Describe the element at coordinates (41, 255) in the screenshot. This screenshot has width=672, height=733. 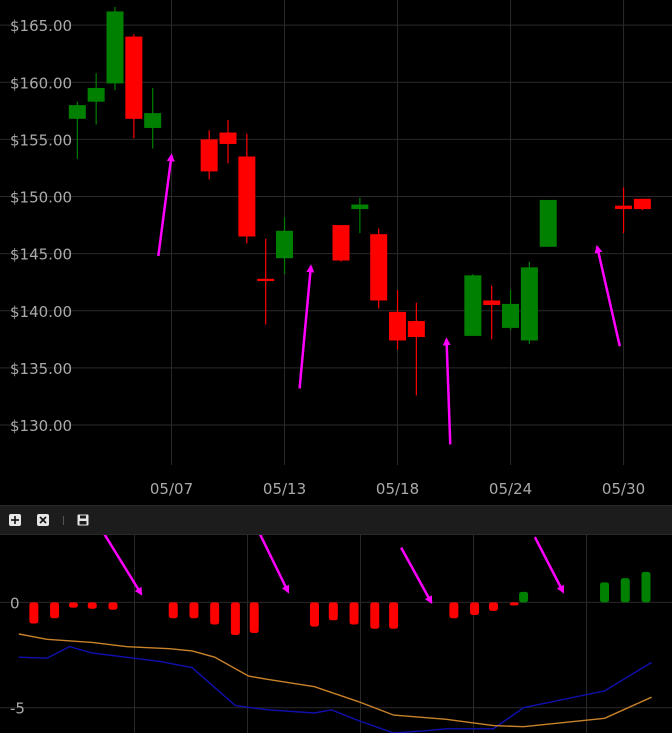
I see `price-tick-label: $145.00` at that location.